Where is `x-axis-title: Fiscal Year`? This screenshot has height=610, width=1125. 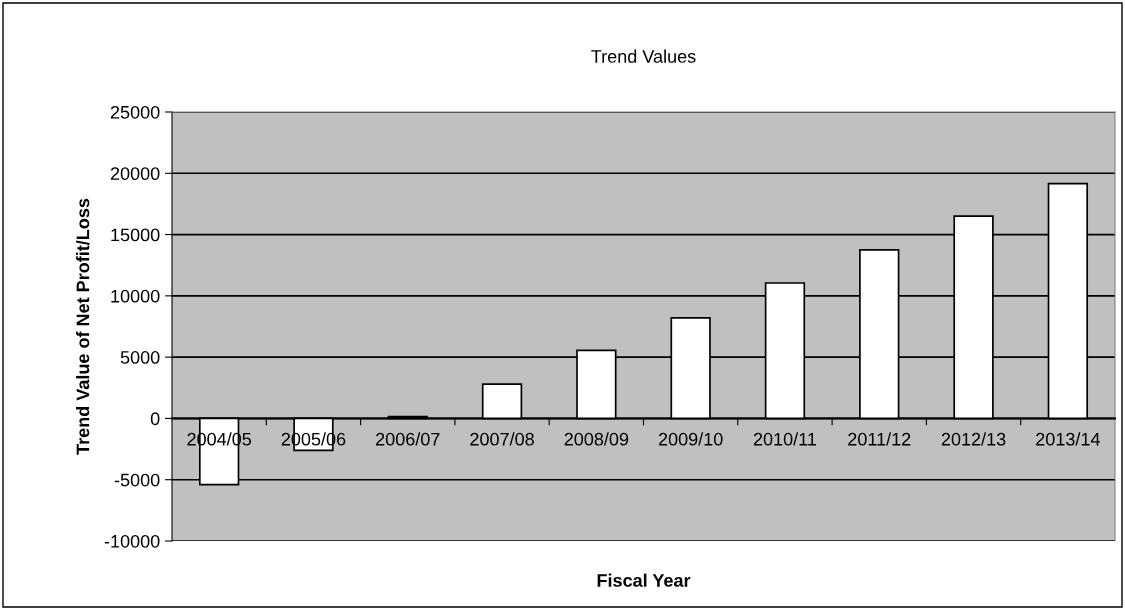 x-axis-title: Fiscal Year is located at coordinates (644, 580).